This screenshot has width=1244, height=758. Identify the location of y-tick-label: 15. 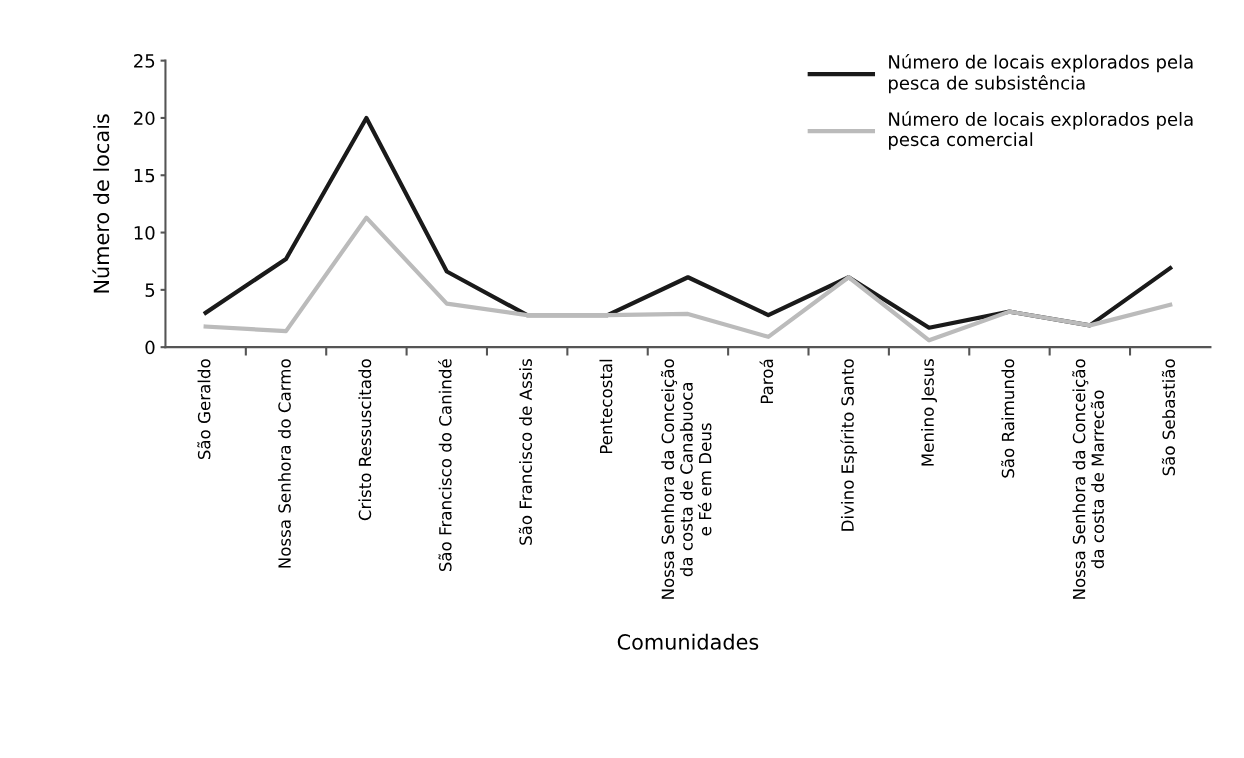
(144, 175).